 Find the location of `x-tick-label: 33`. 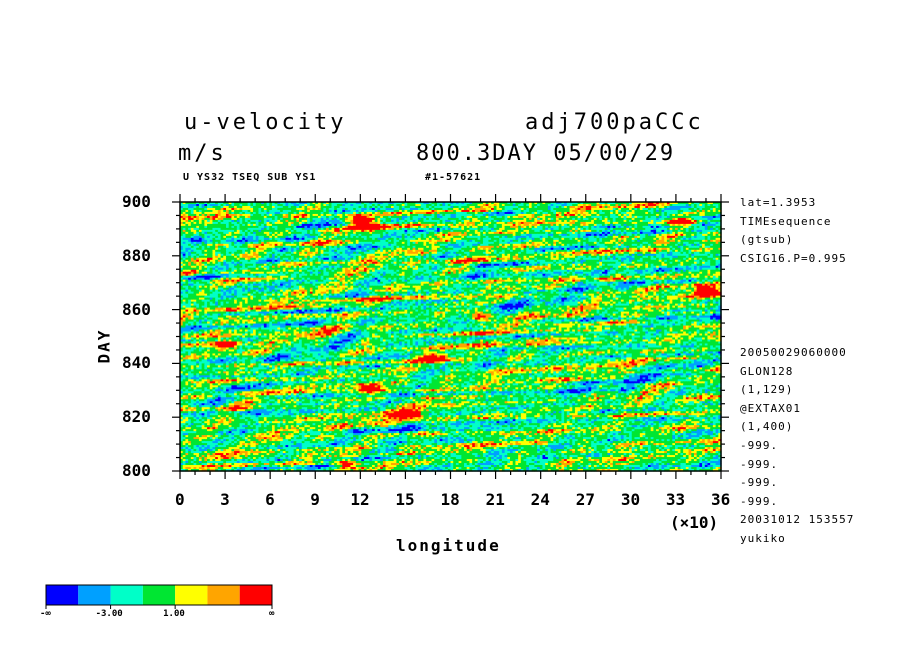

x-tick-label: 33 is located at coordinates (675, 500).